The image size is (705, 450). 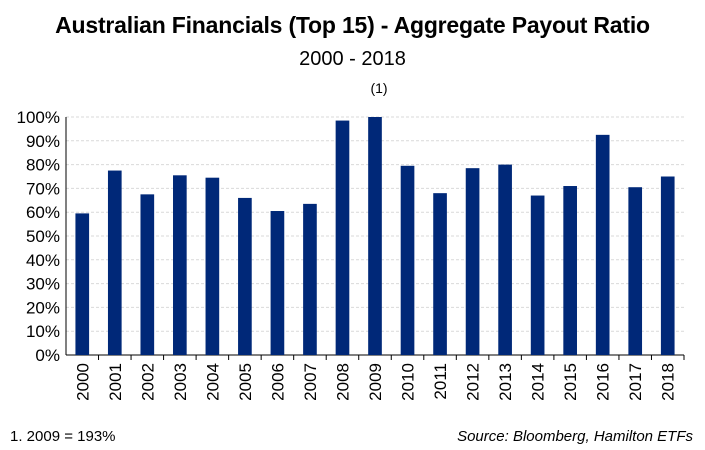 I want to click on bar-2018, so click(x=667, y=265).